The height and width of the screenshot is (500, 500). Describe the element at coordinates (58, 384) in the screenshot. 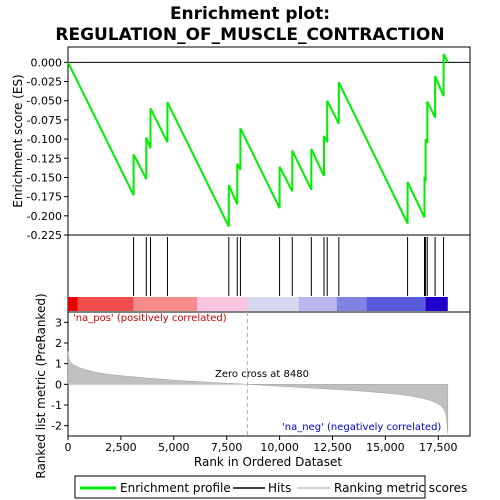

I see `metric-y-tick-label: 0` at that location.